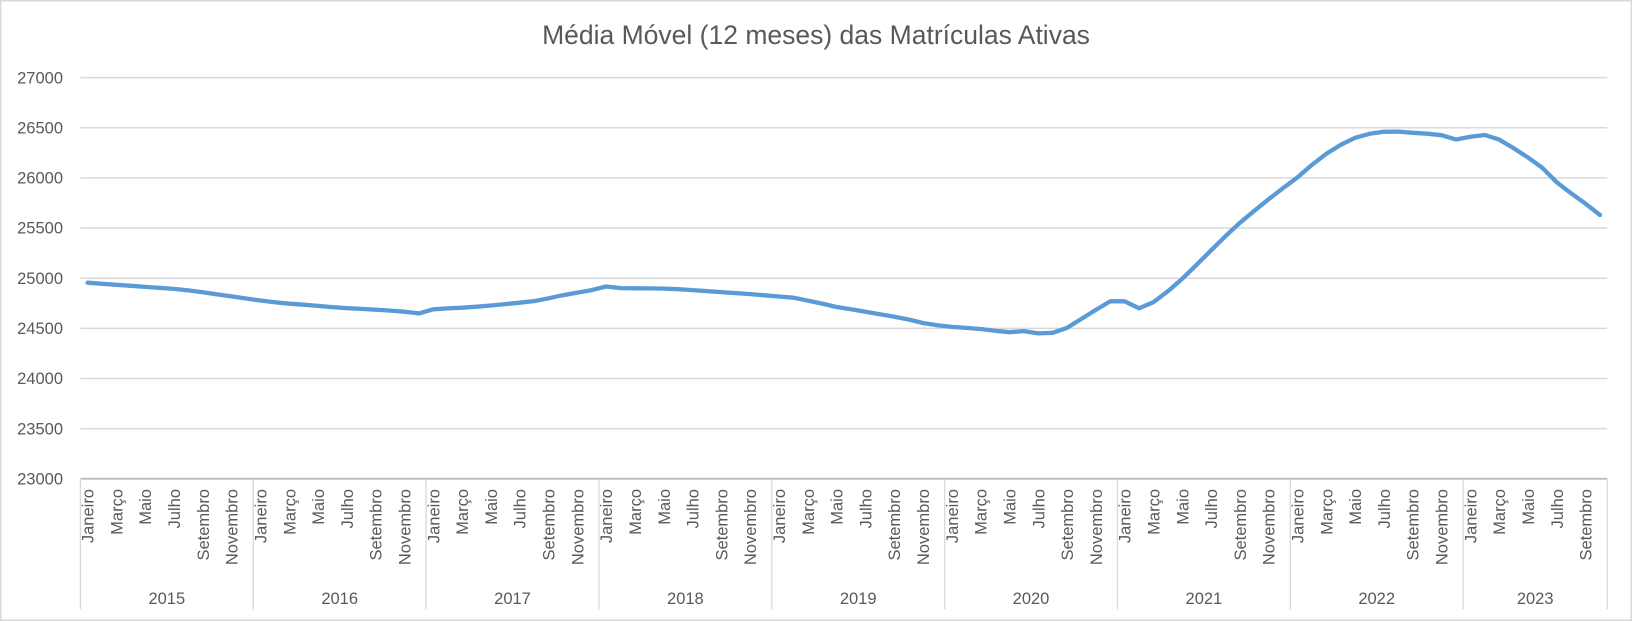  What do you see at coordinates (512, 599) in the screenshot?
I see `svg-text: 2017` at bounding box center [512, 599].